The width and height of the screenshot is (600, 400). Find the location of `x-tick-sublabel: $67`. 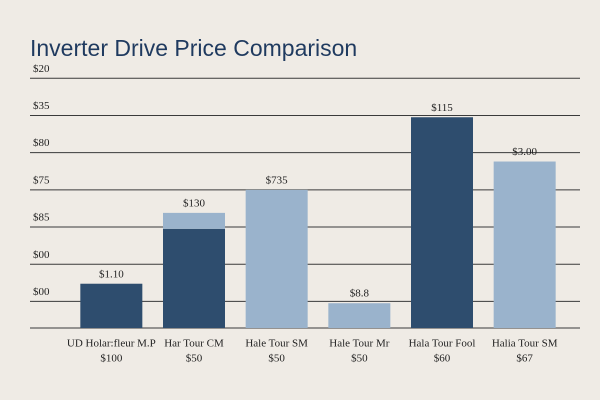

x-tick-sublabel: $67 is located at coordinates (524, 359).